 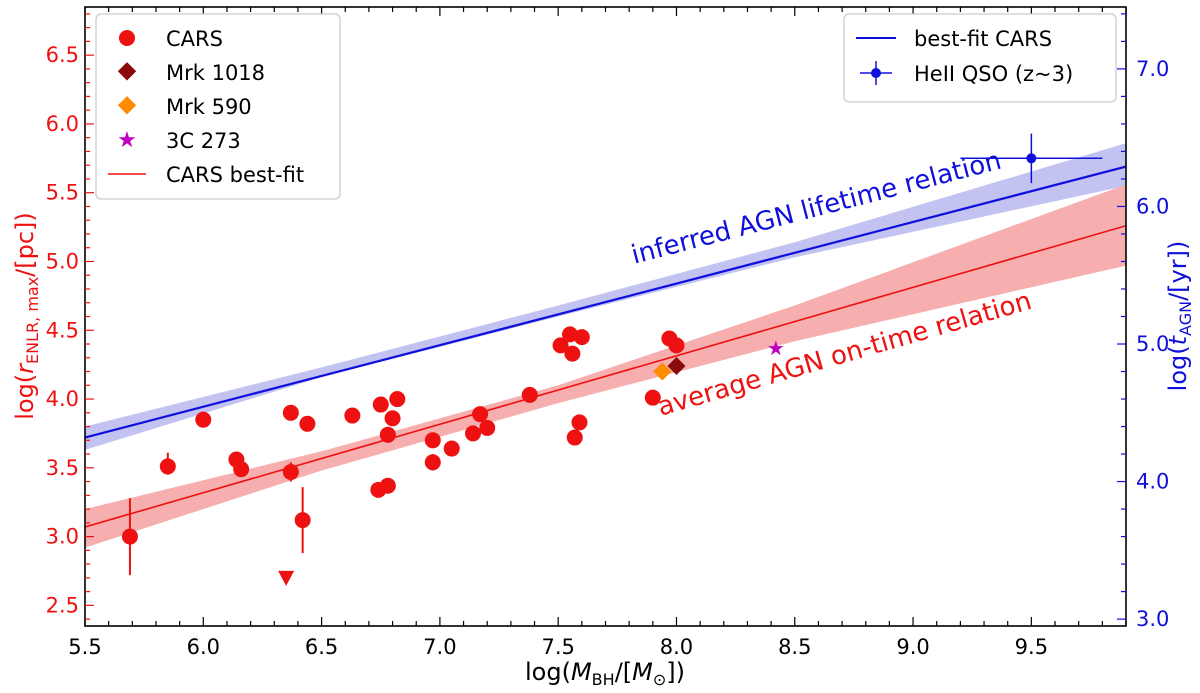 I want to click on legend-heii-label: HeII QSO (z~3), so click(x=993, y=74).